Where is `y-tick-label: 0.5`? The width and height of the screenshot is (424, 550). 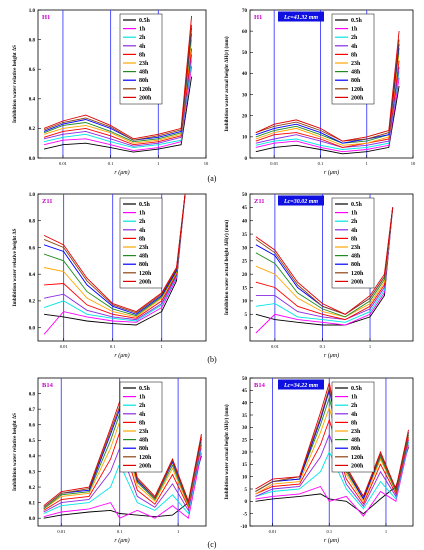
y-tick-label: 0.5 is located at coordinates (32, 441).